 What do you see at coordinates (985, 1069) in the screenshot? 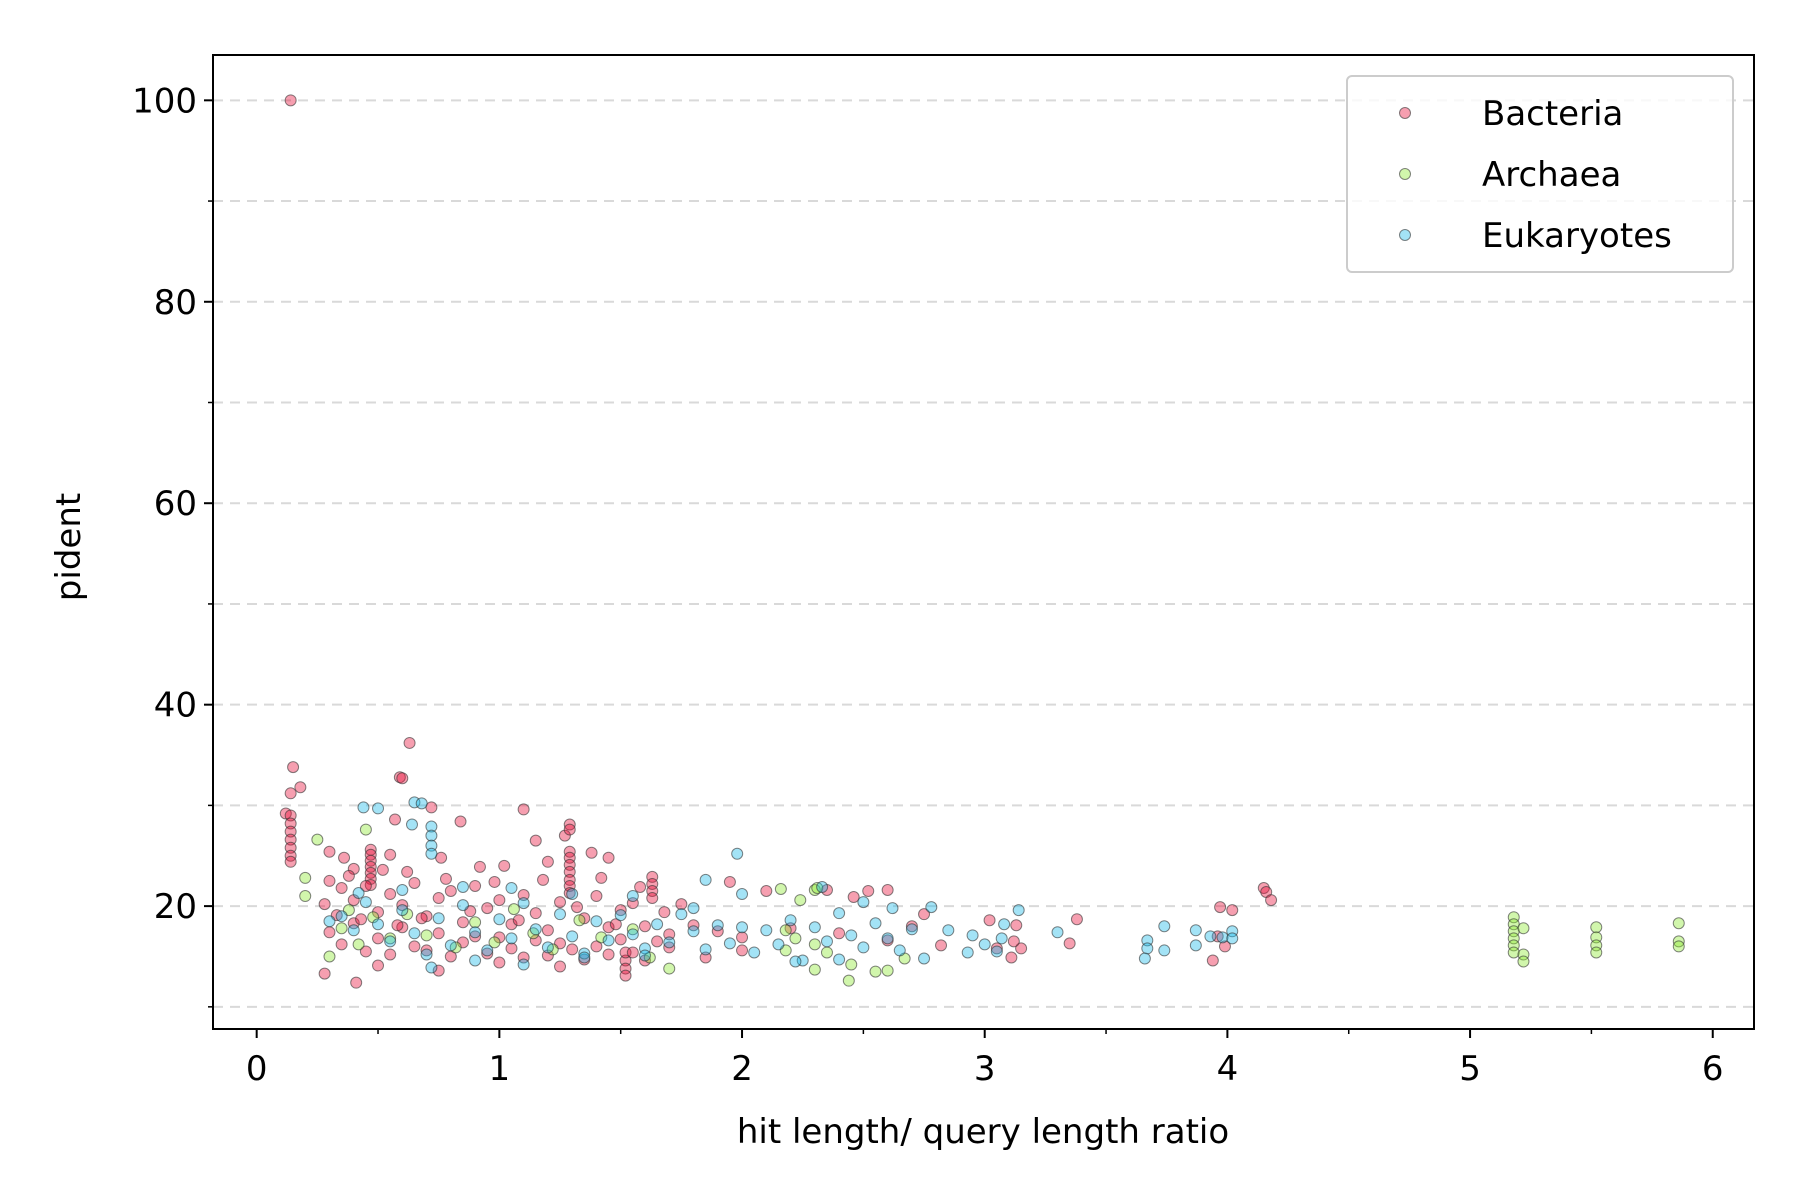
I see `x-tick-label: 3` at bounding box center [985, 1069].